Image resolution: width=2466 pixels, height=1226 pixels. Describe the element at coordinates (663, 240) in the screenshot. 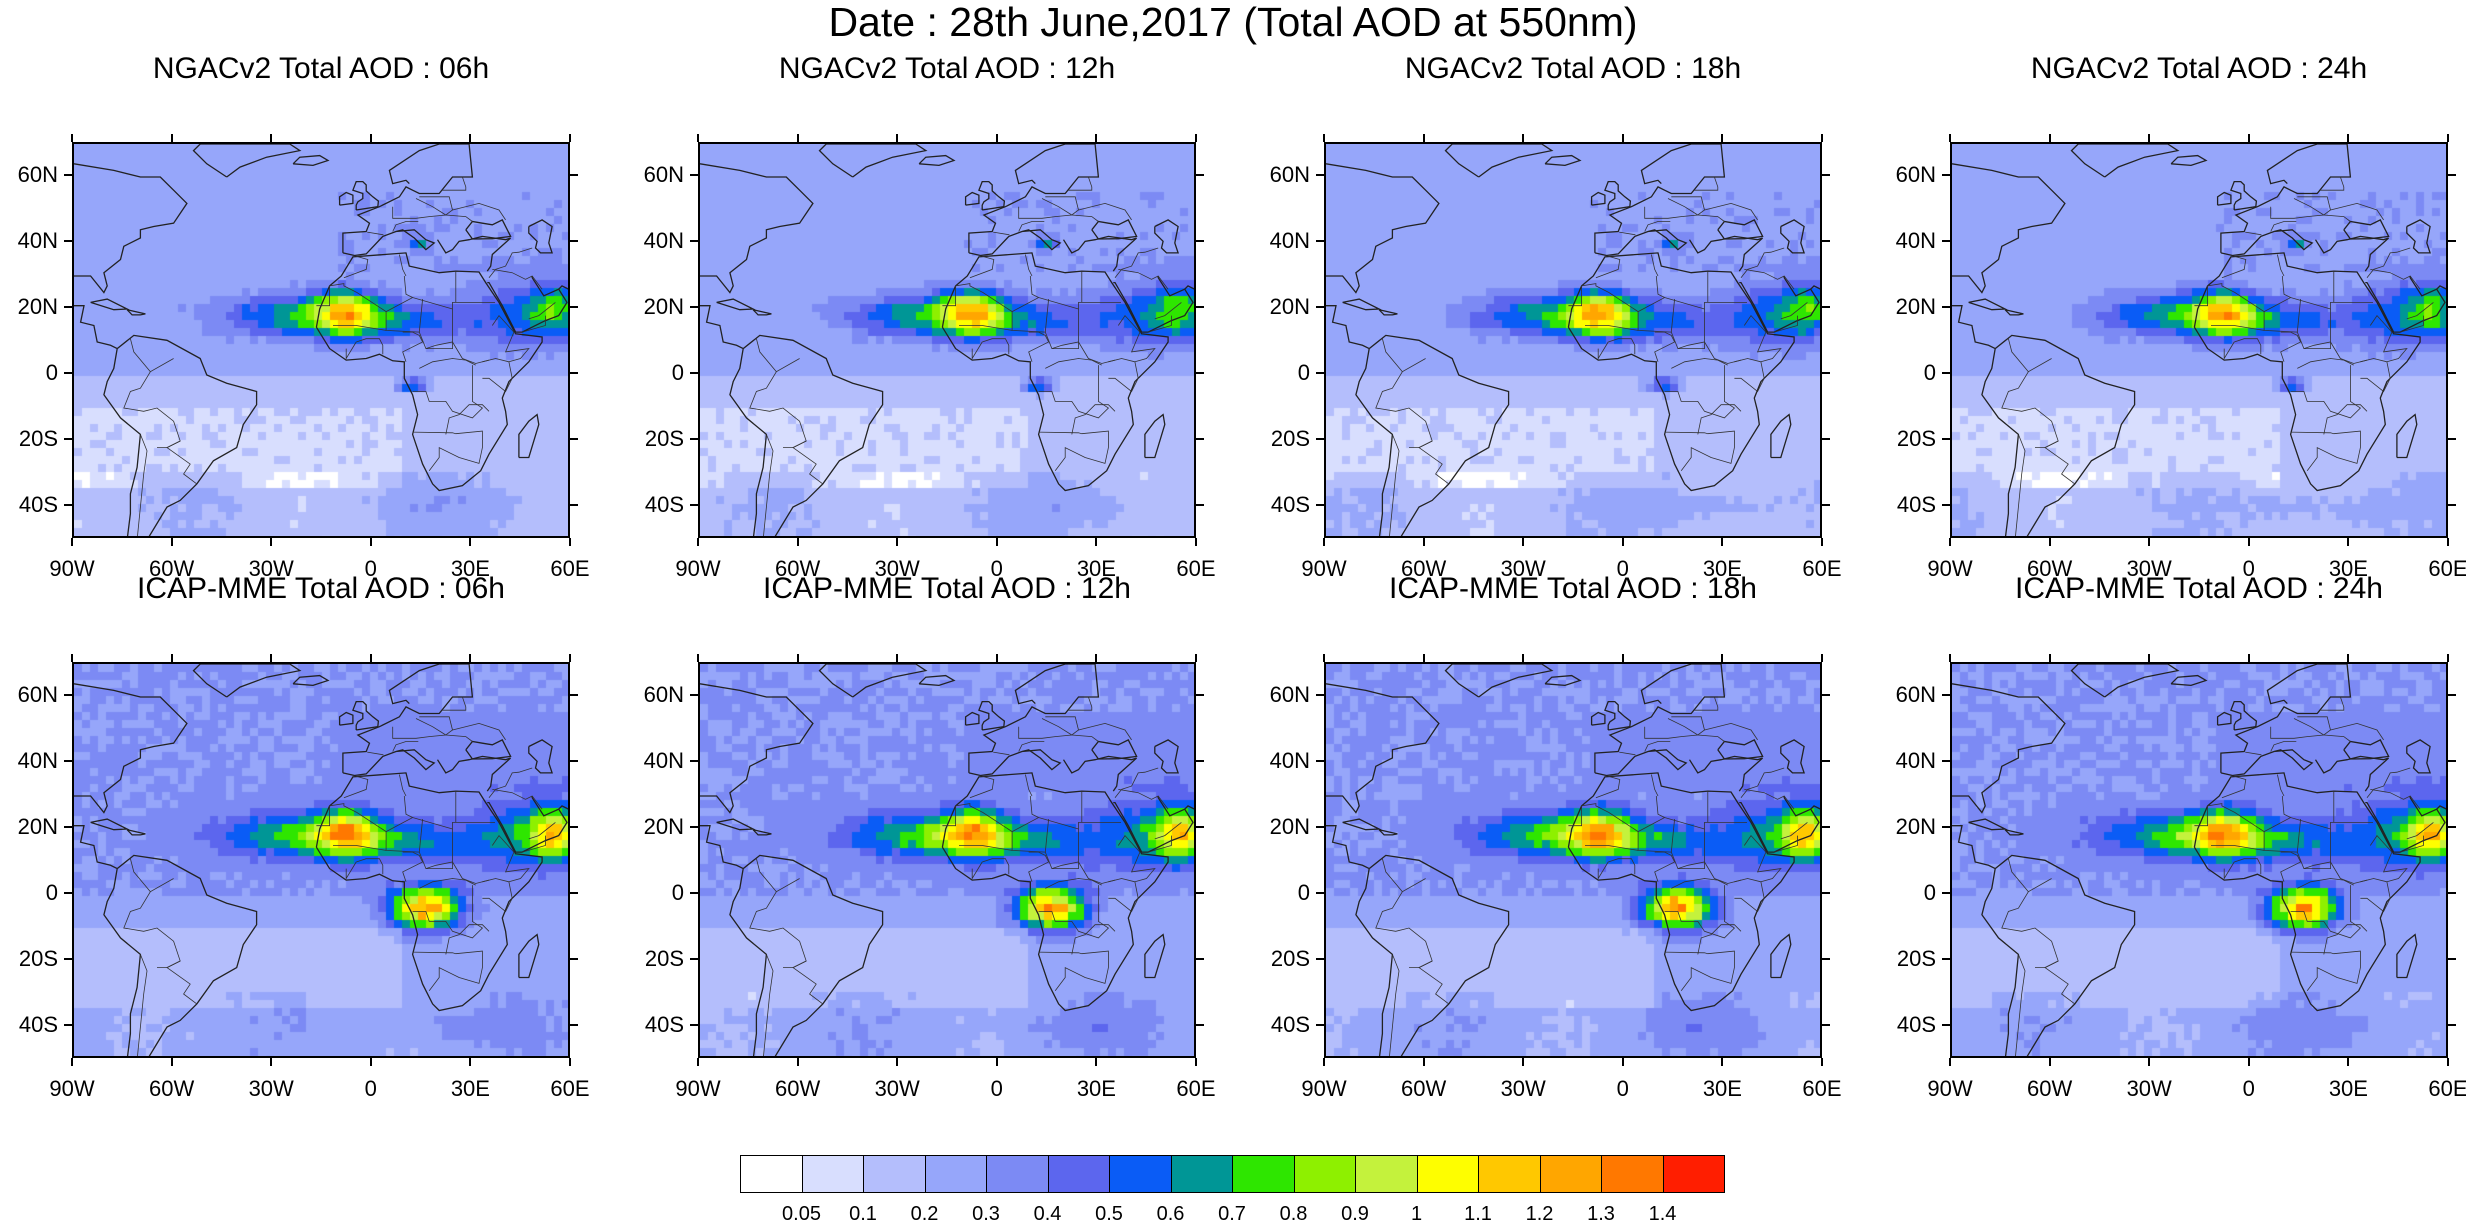

I see `latitude-tick-label: 40N` at that location.